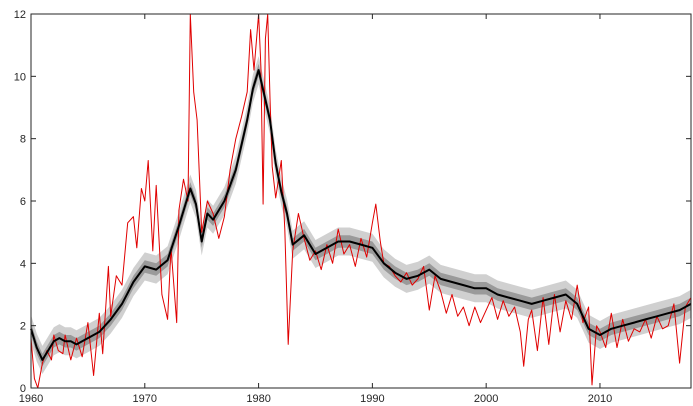 The image size is (693, 406). What do you see at coordinates (23, 202) in the screenshot?
I see `y-tick-label: 6` at bounding box center [23, 202].